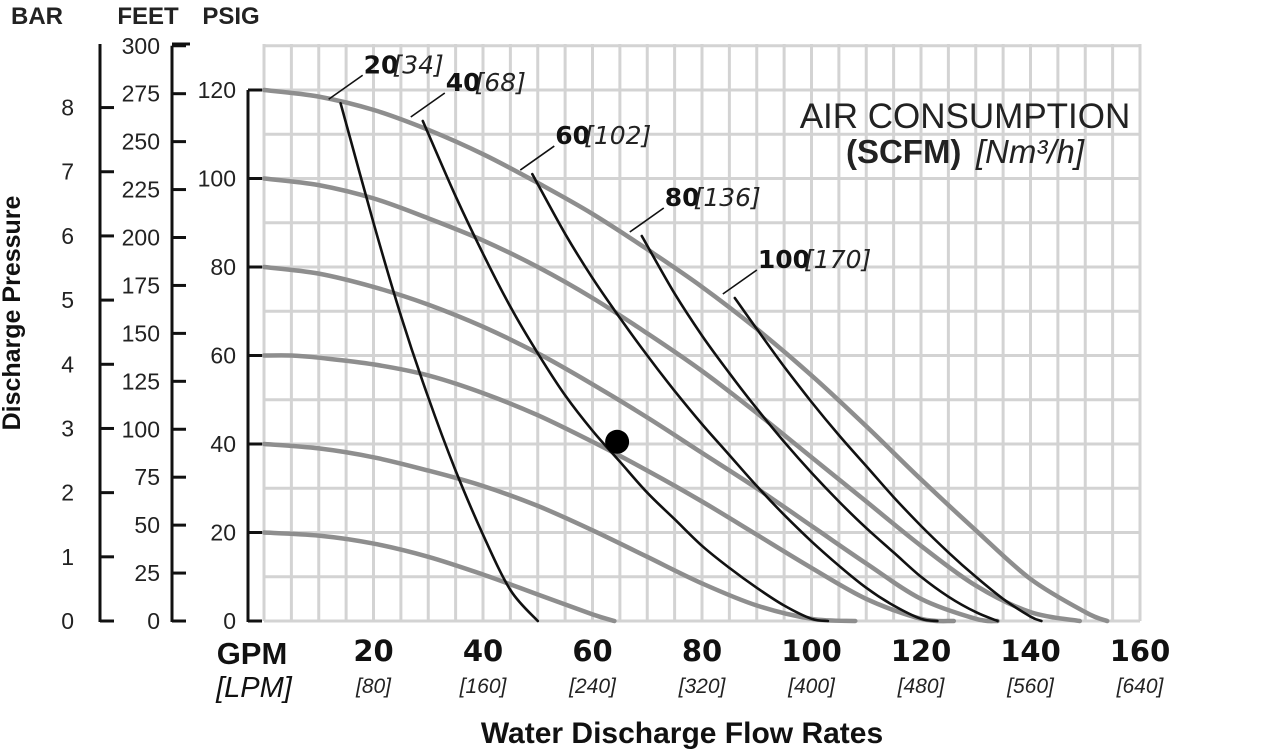 This screenshot has width=1280, height=754. Describe the element at coordinates (252, 653) in the screenshot. I see `x-unit-primary: GPM` at that location.